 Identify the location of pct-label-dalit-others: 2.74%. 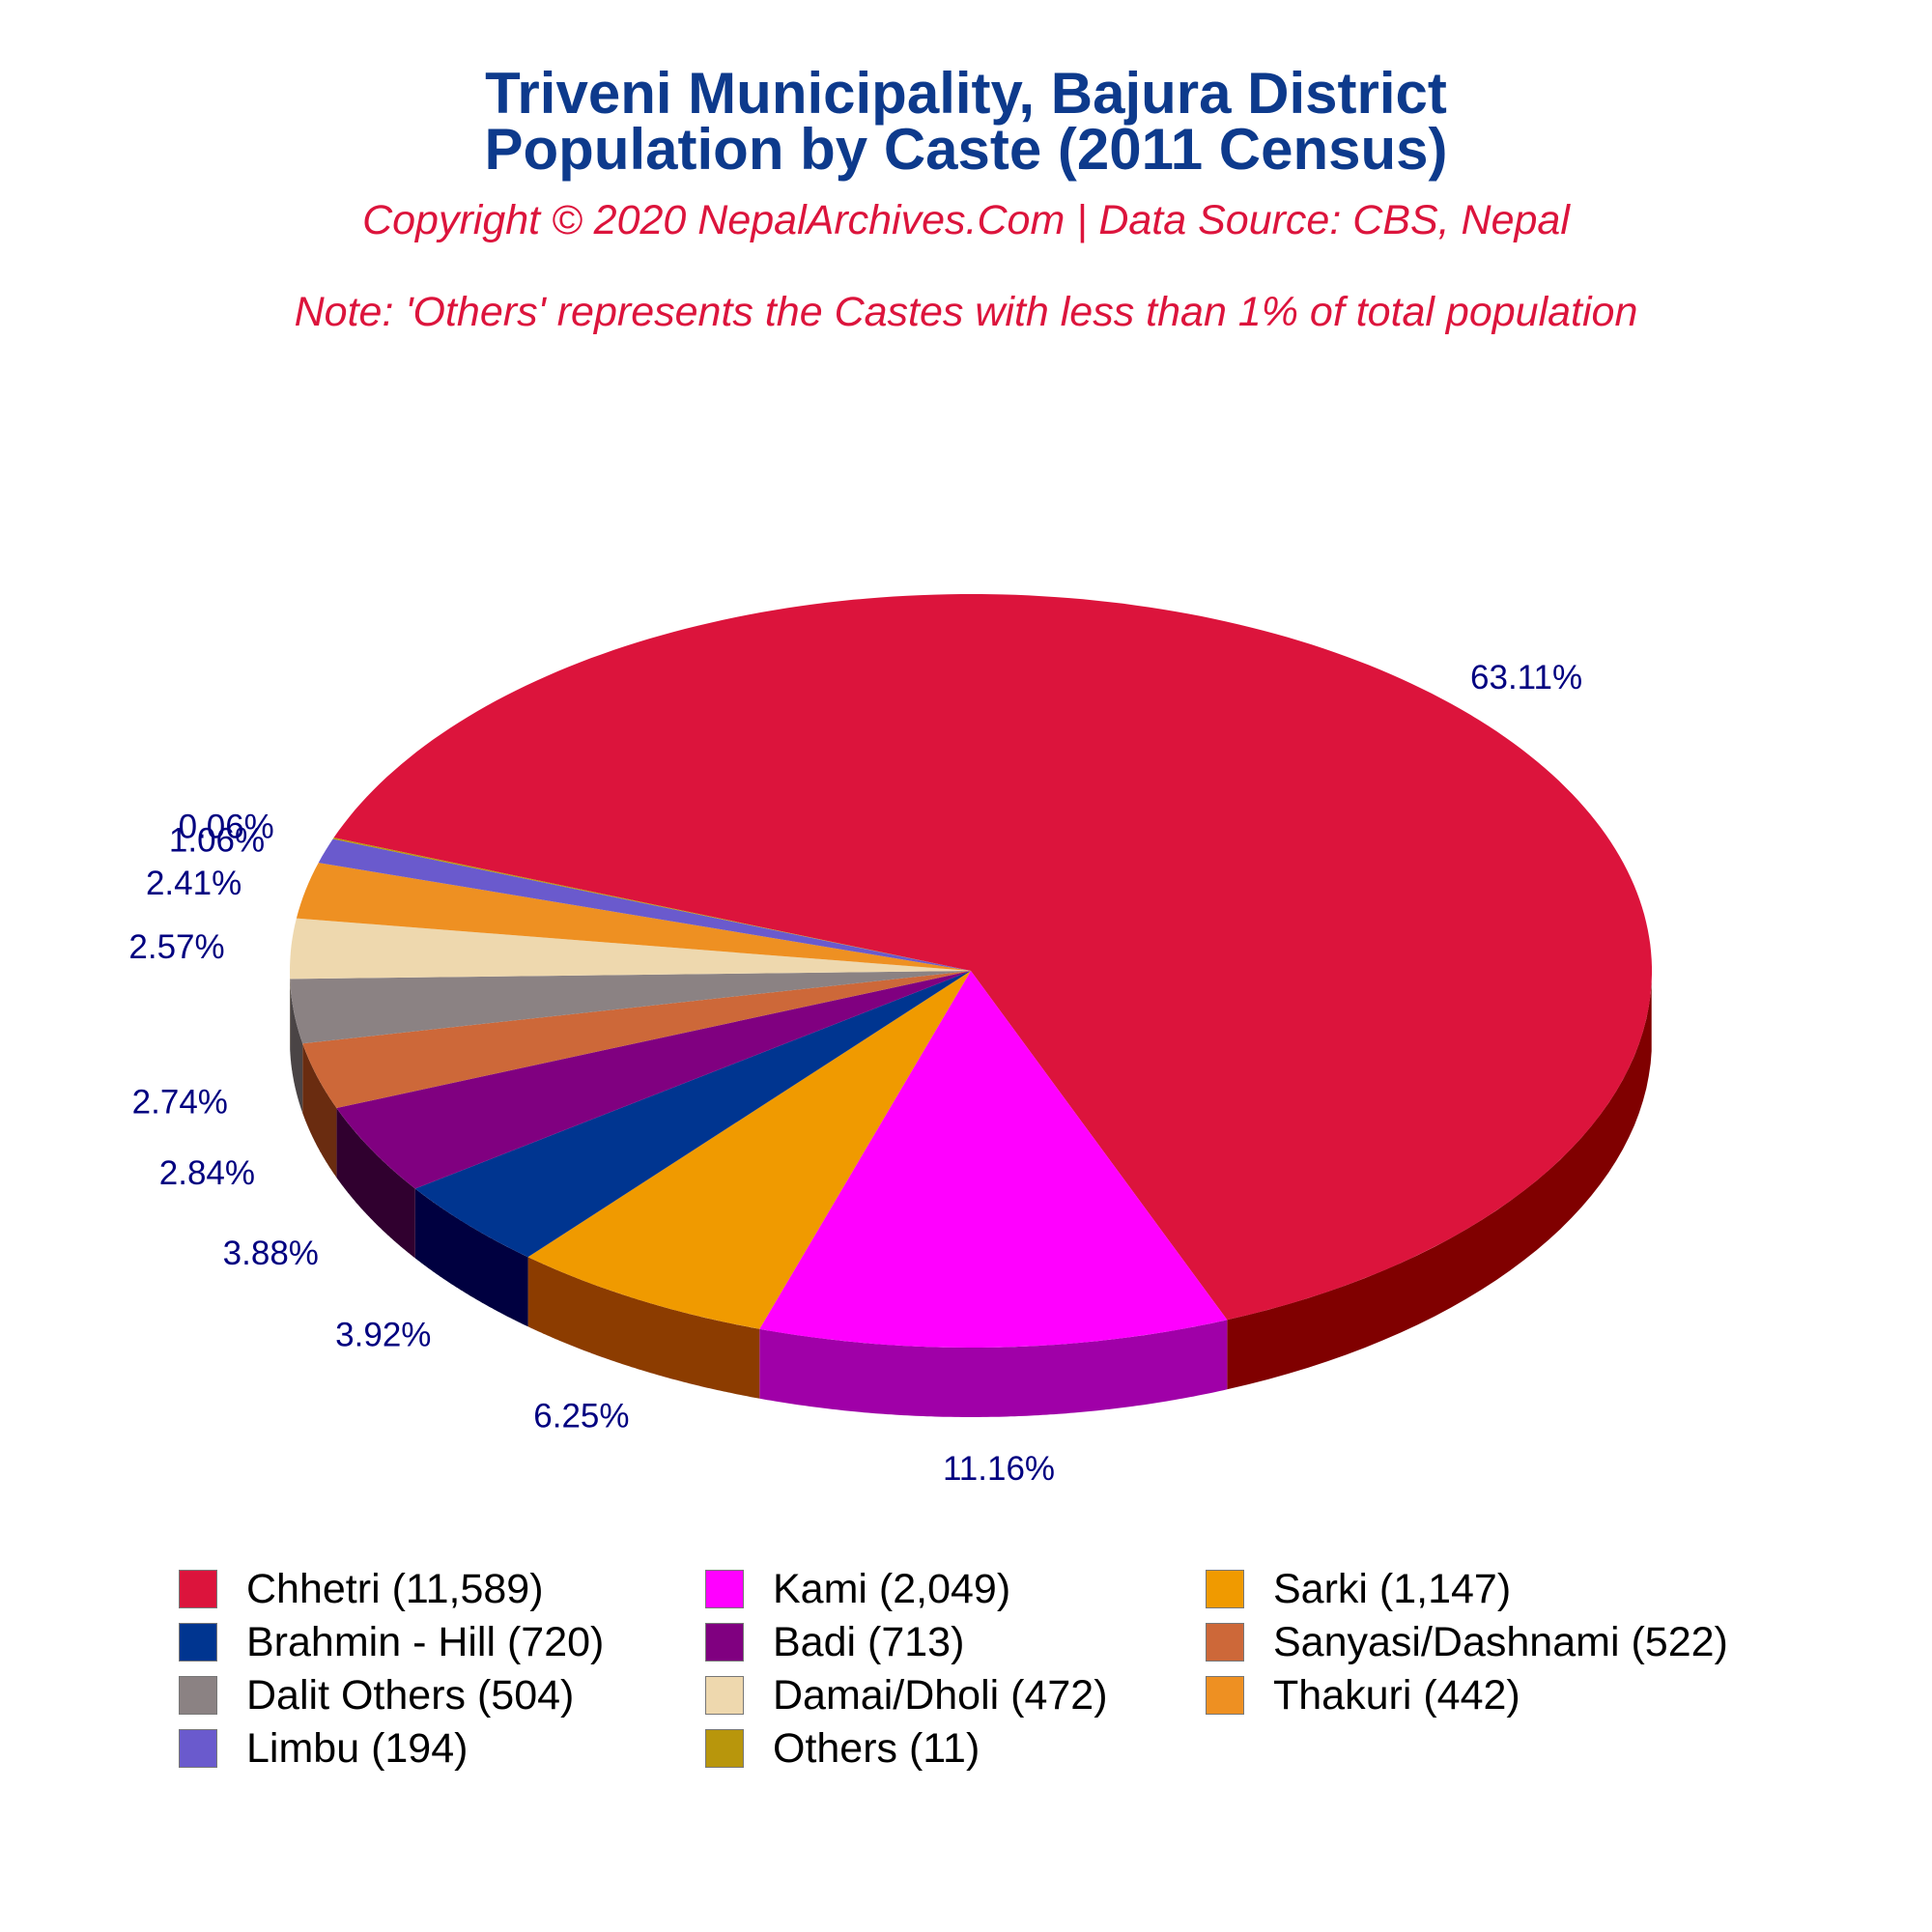
(180, 1103).